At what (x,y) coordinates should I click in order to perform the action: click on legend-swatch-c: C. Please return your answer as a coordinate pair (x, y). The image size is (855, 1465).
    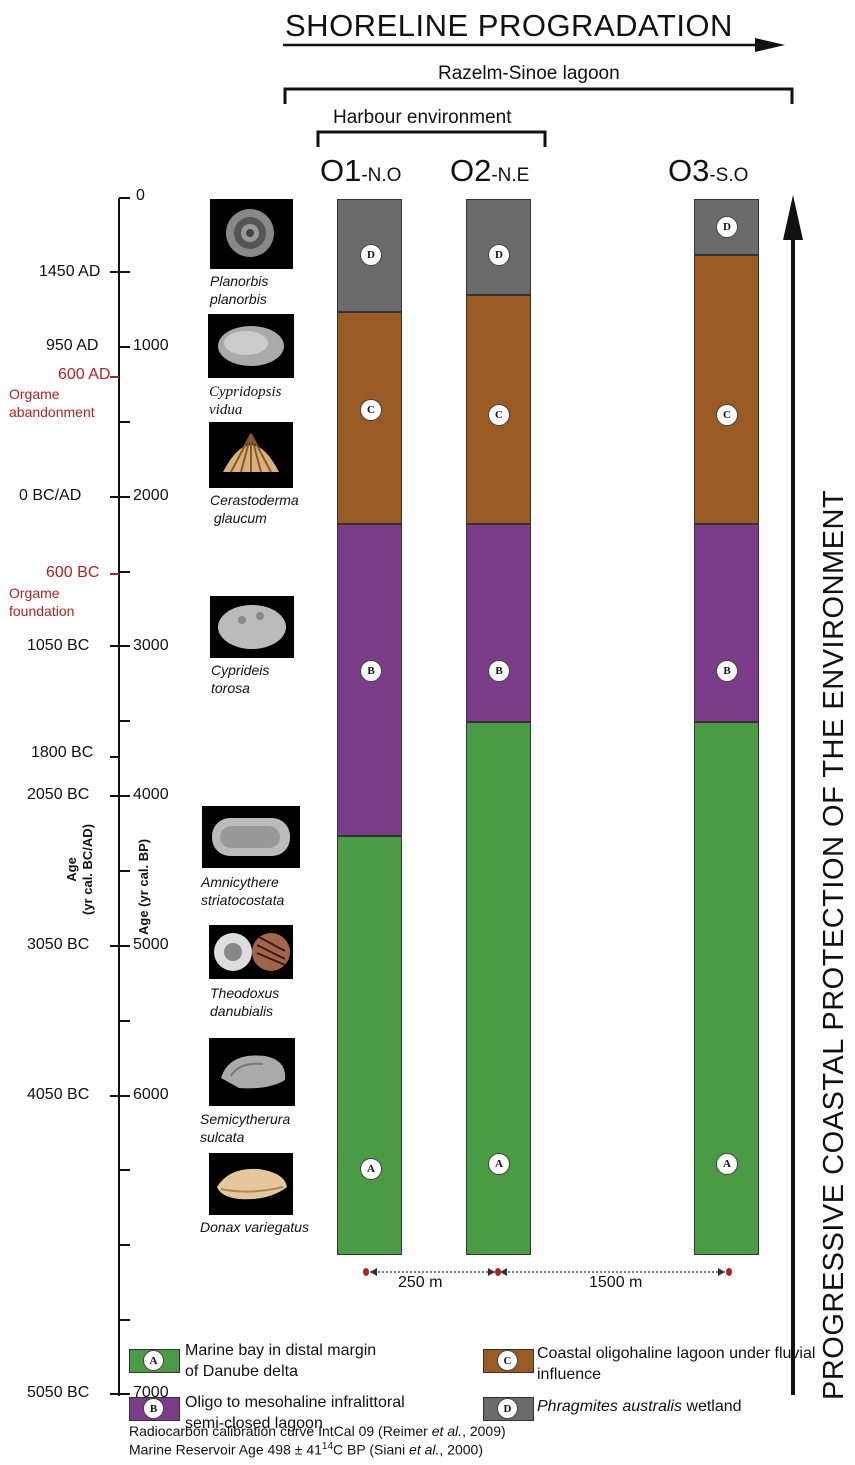
    Looking at the image, I should click on (508, 1361).